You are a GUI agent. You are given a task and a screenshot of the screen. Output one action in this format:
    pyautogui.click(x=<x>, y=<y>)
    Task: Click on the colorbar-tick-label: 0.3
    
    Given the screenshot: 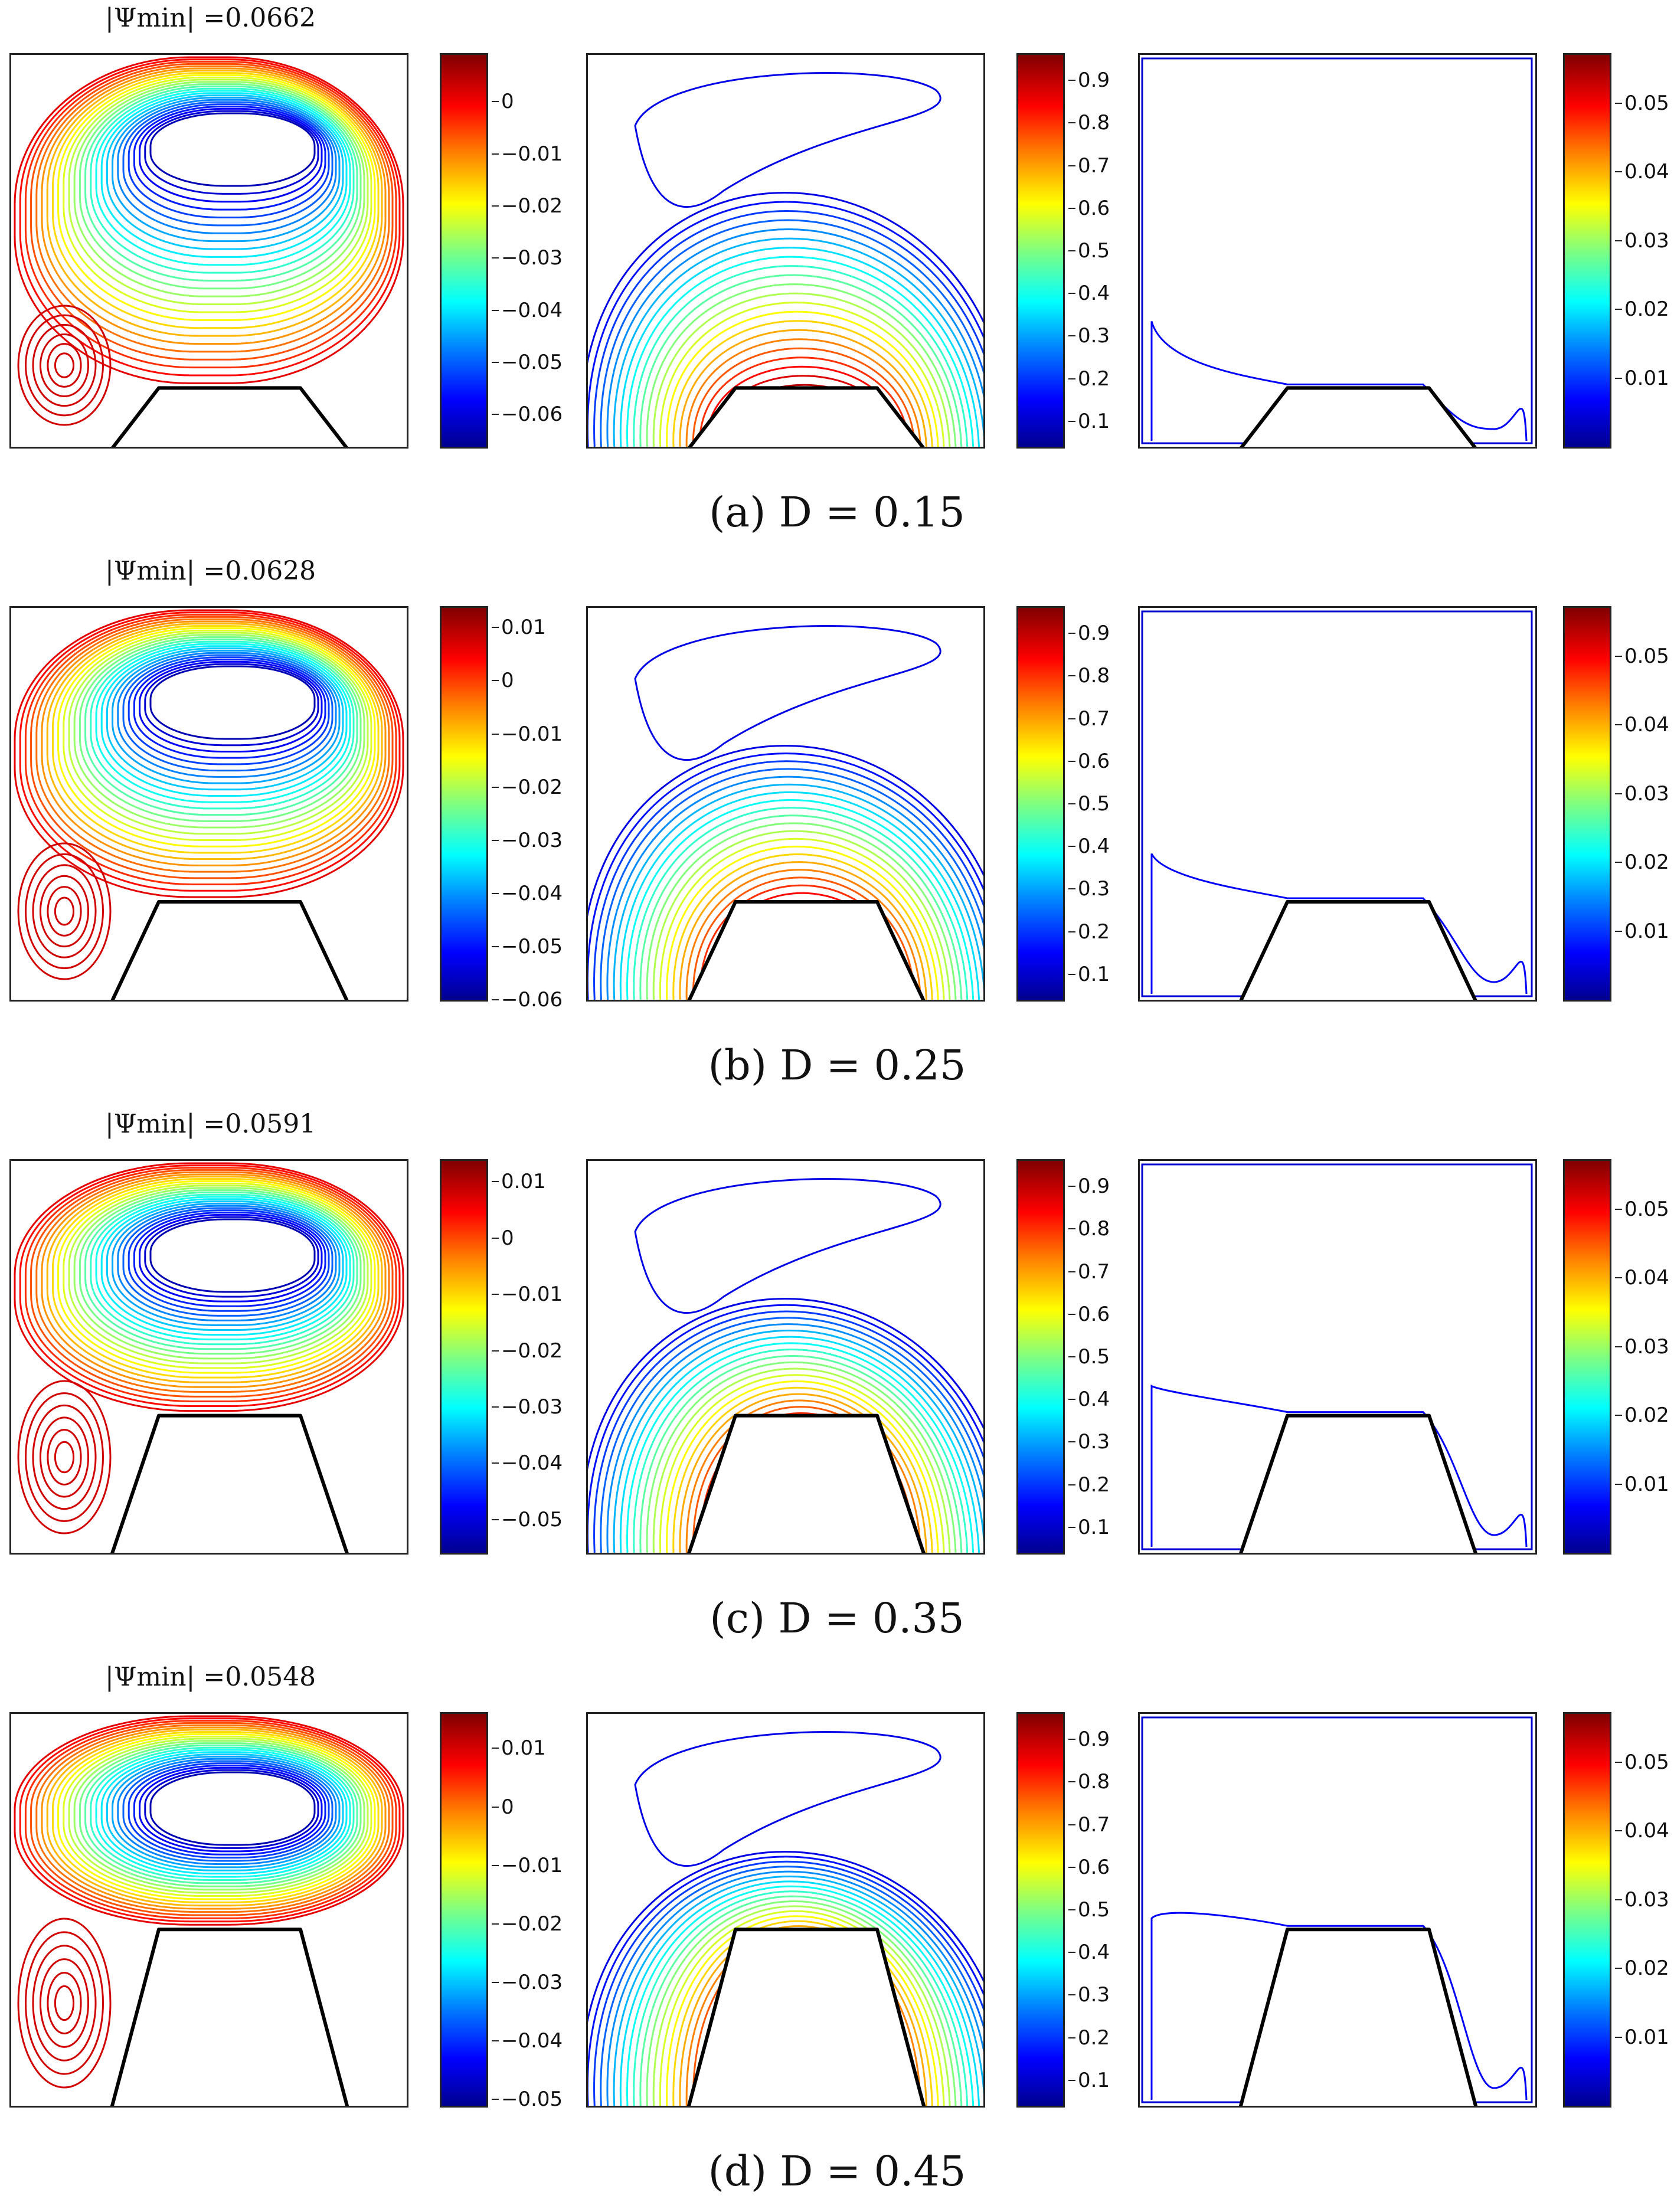 What is the action you would take?
    pyautogui.click(x=1089, y=336)
    